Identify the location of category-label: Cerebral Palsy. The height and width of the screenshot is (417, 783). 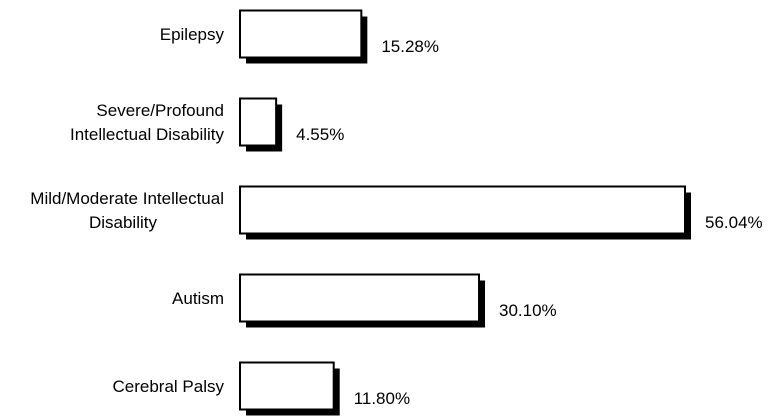
(169, 386).